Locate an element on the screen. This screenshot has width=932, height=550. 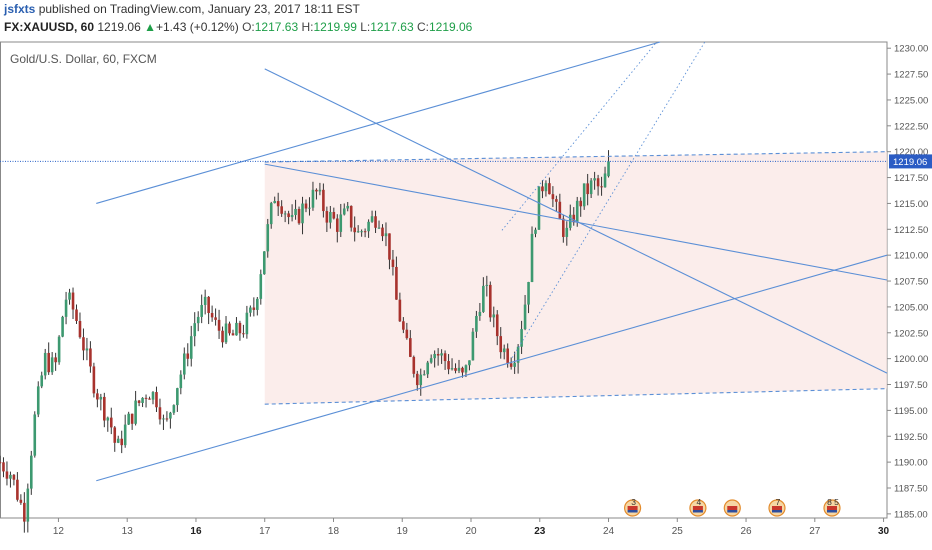
dotted-channel-line-b is located at coordinates (608, 199).